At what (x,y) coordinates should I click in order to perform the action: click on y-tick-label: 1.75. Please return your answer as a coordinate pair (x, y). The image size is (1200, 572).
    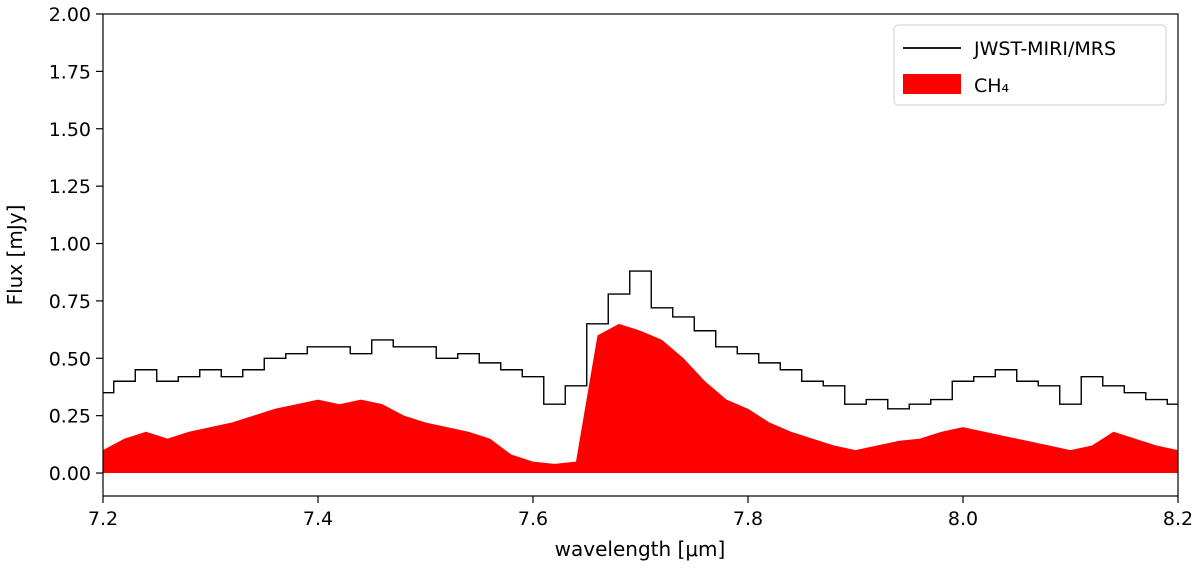
    Looking at the image, I should click on (70, 72).